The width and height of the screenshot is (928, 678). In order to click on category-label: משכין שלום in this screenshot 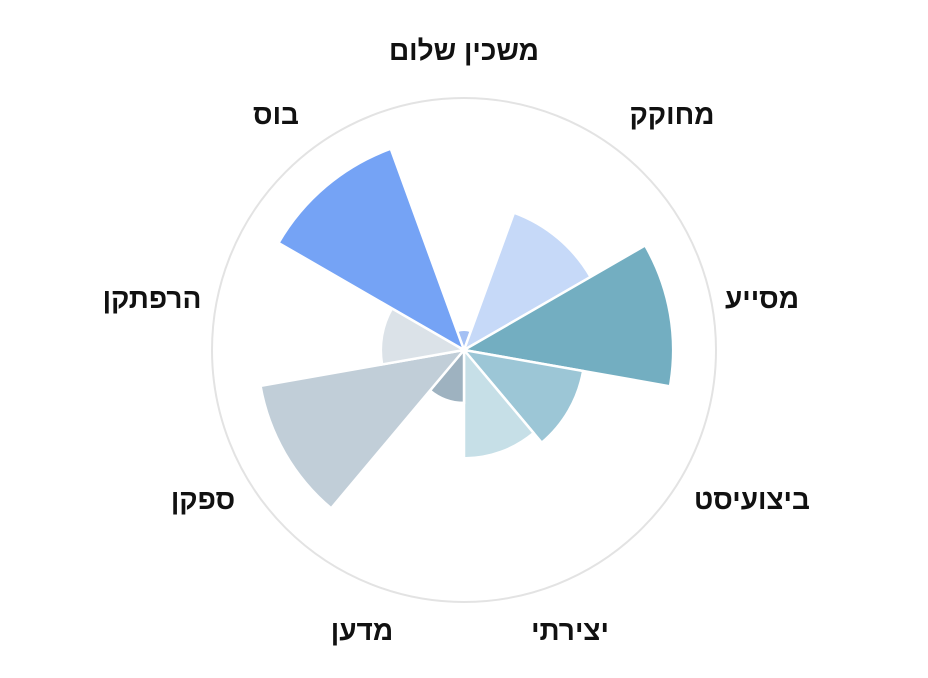, I will do `click(464, 50)`.